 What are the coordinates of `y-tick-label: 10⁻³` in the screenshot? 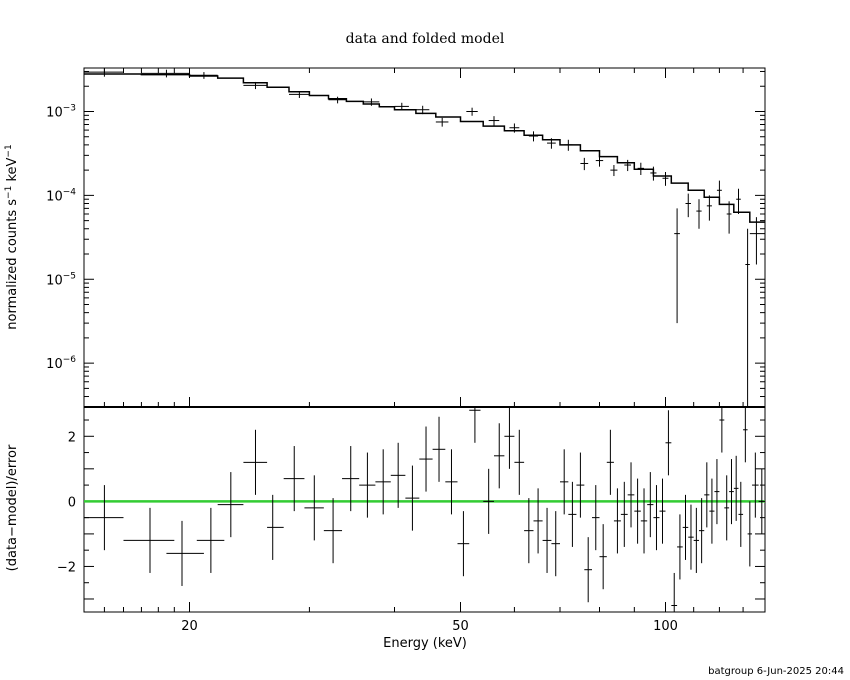 It's located at (61, 111).